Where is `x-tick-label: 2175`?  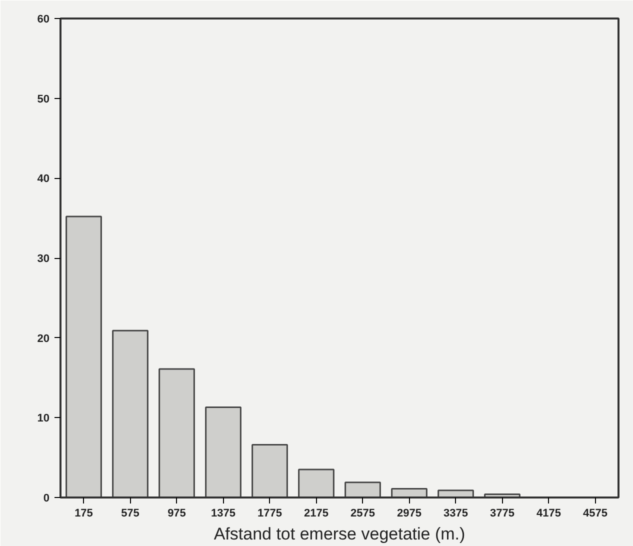
x-tick-label: 2175 is located at coordinates (316, 514).